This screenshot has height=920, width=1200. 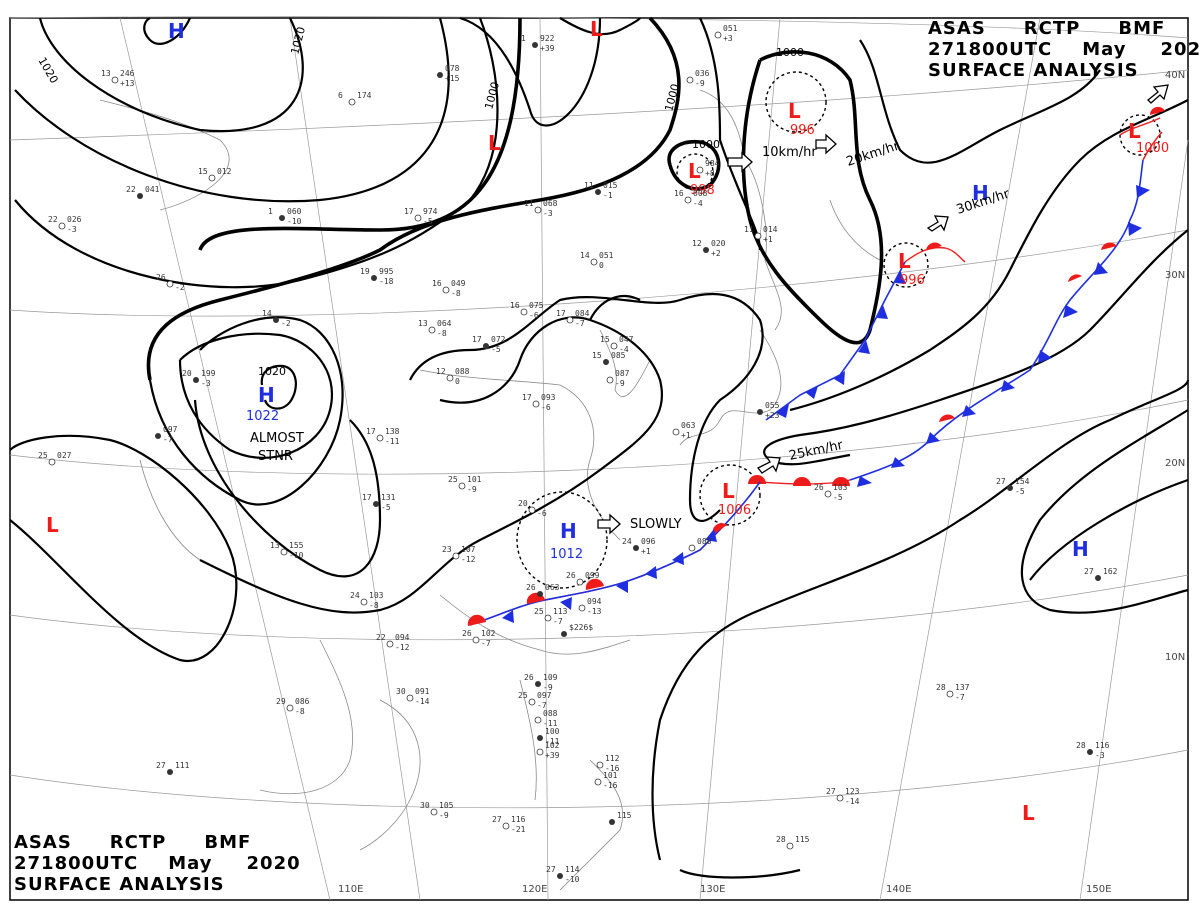 What do you see at coordinates (127, 73) in the screenshot?
I see `station-pressure: 246` at bounding box center [127, 73].